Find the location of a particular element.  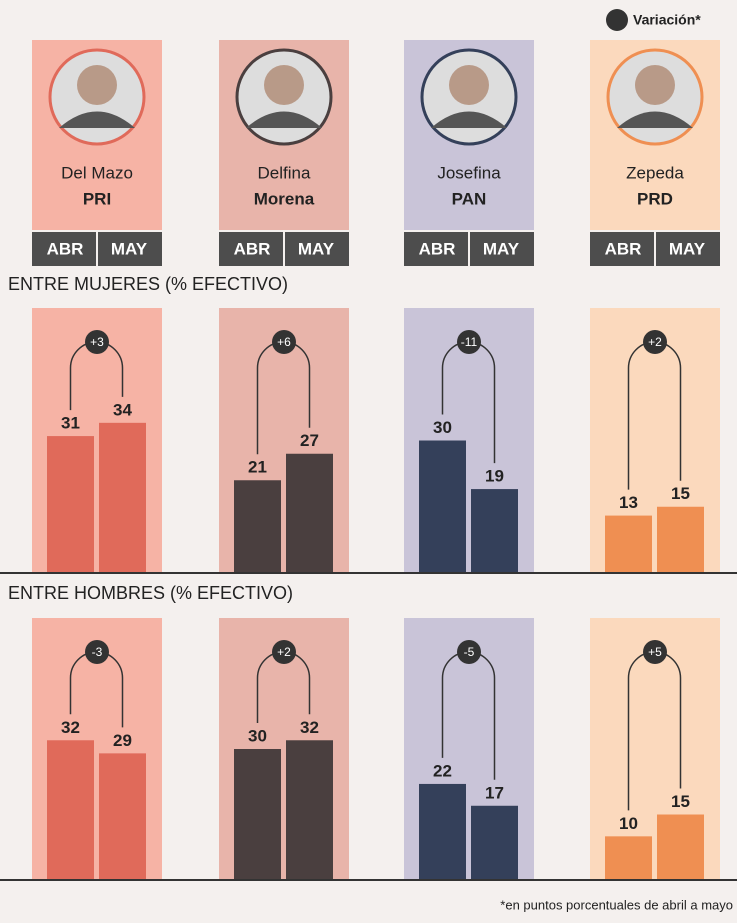

legend-dot is located at coordinates (617, 20).